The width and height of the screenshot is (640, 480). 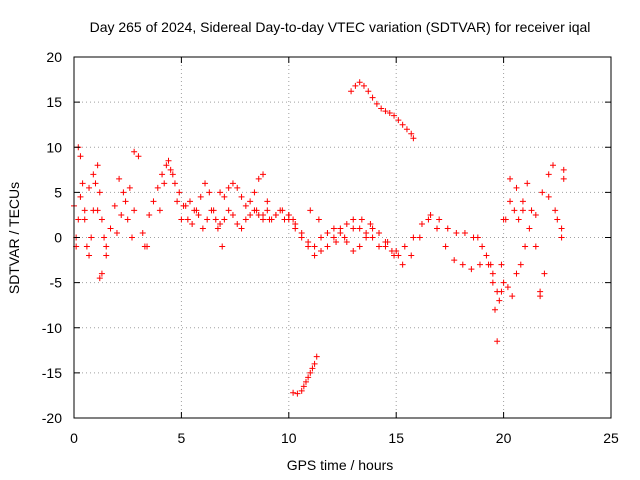 What do you see at coordinates (52, 373) in the screenshot?
I see `y-tick-label: -15` at bounding box center [52, 373].